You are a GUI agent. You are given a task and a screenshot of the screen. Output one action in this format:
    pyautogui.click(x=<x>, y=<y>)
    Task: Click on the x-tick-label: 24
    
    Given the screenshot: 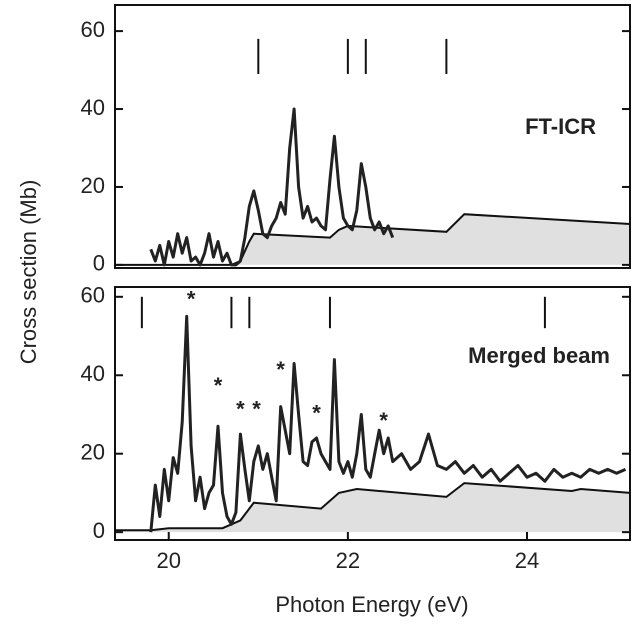 What is the action you would take?
    pyautogui.click(x=527, y=560)
    